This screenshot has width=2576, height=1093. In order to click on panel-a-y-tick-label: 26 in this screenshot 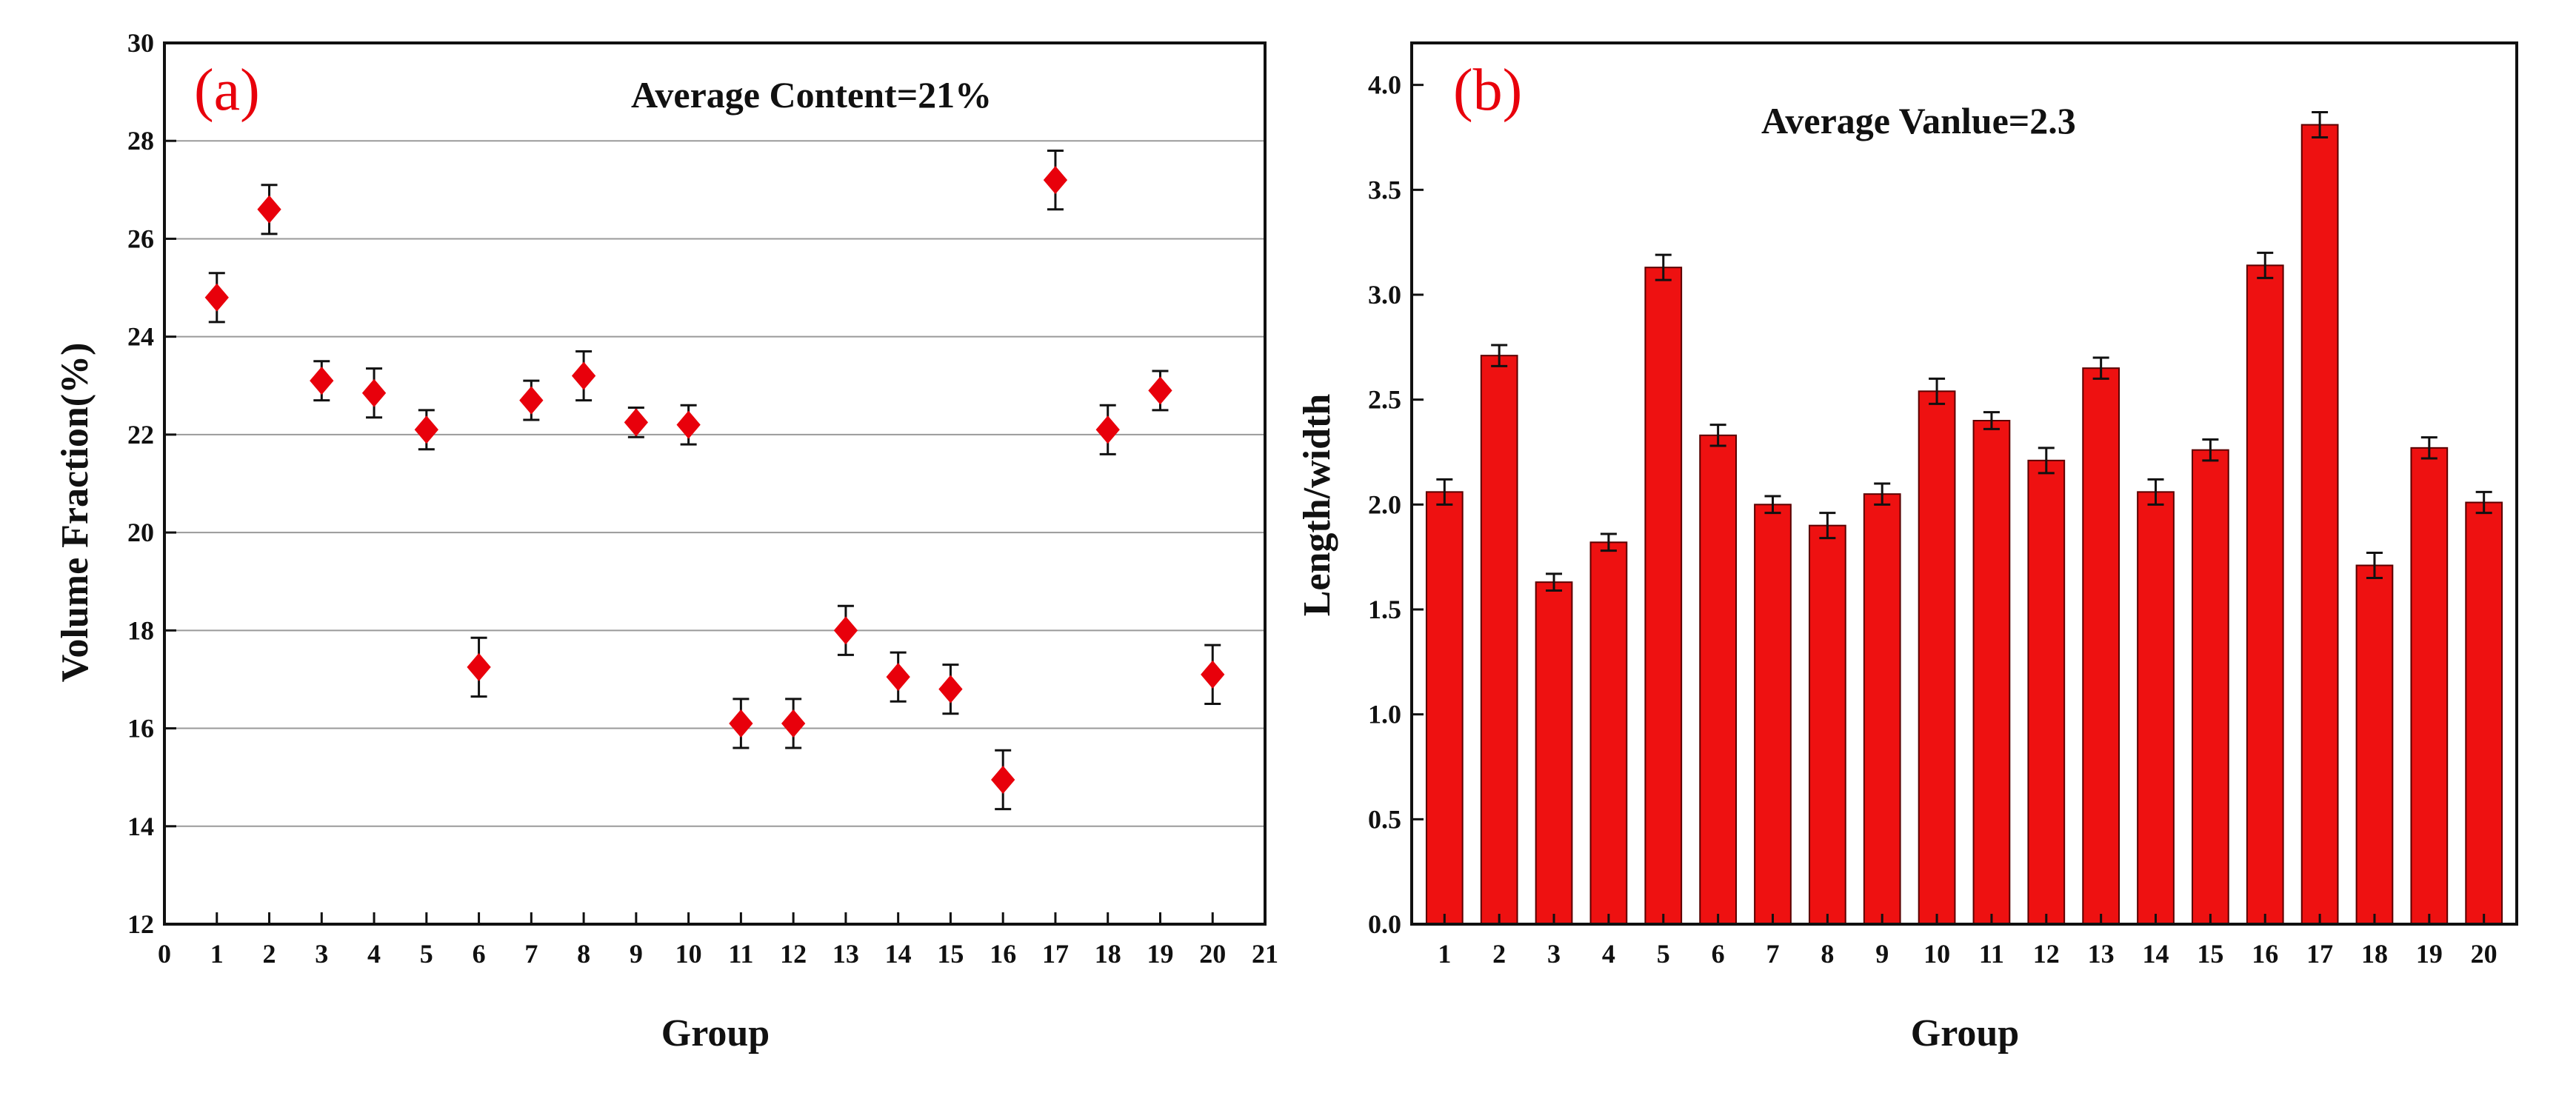, I will do `click(140, 238)`.